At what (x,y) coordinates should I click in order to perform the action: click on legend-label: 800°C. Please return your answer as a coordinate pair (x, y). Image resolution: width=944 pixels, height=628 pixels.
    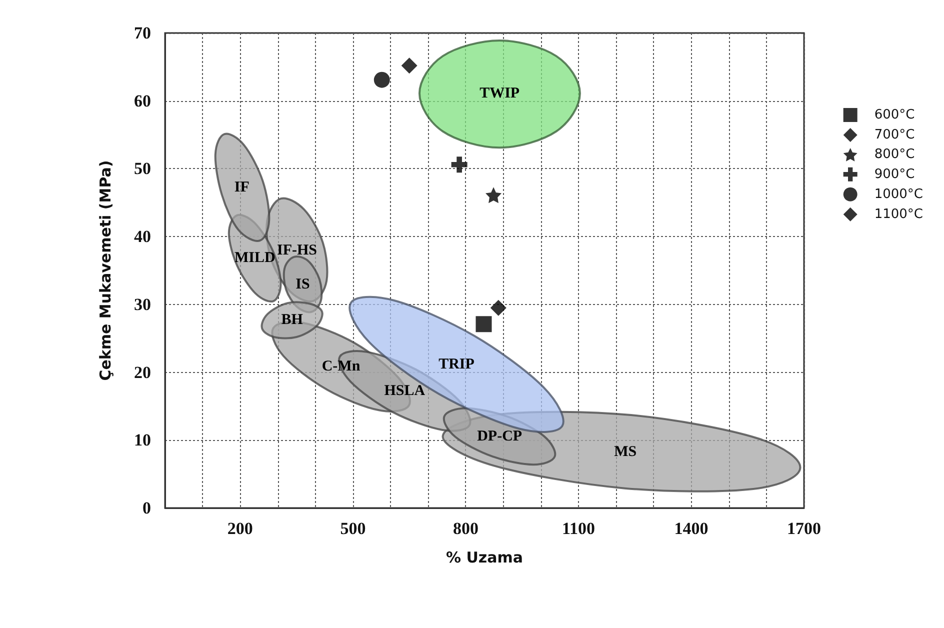
    Looking at the image, I should click on (894, 154).